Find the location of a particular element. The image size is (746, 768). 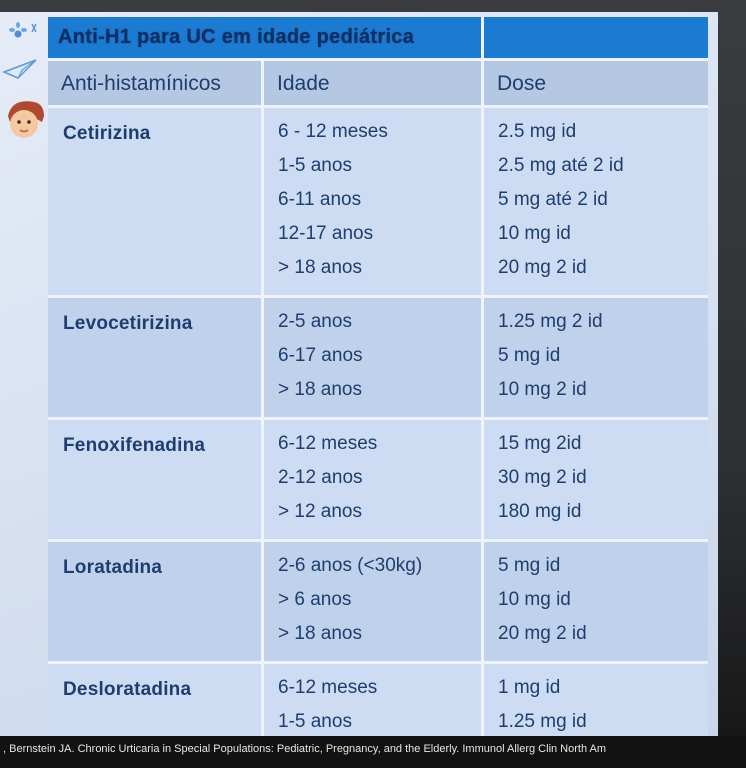

age-list-cell: 2-5 anos 6-17 anos > 18 anos is located at coordinates (372, 357).